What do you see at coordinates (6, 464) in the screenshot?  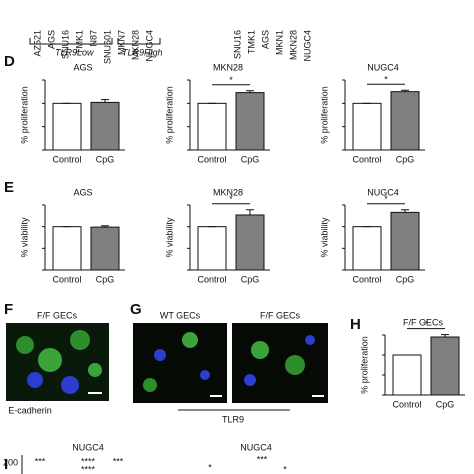 I see `panel-label: I` at bounding box center [6, 464].